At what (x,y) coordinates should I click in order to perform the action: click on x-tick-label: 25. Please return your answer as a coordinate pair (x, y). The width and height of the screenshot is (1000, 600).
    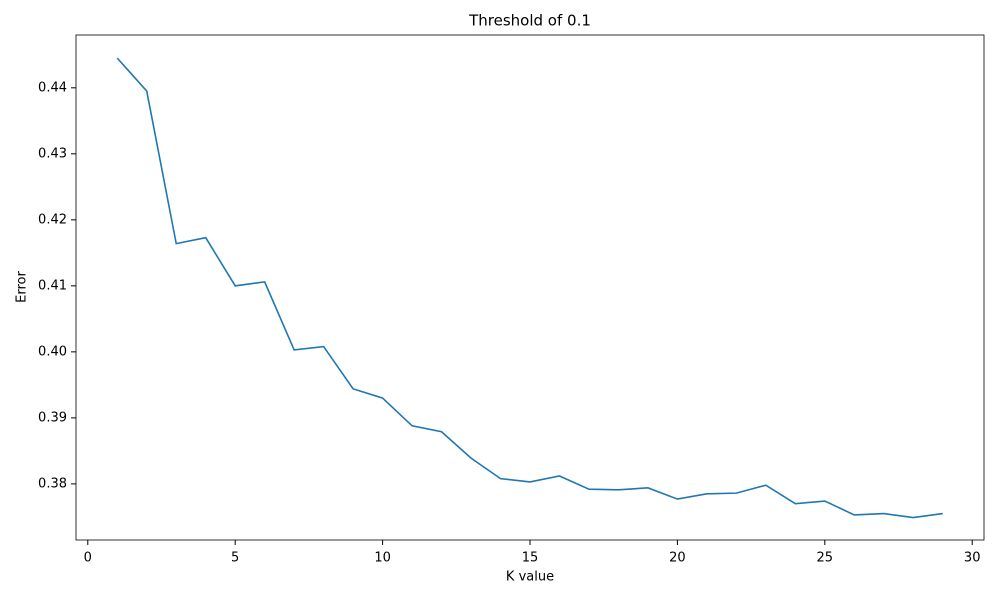
    Looking at the image, I should click on (825, 558).